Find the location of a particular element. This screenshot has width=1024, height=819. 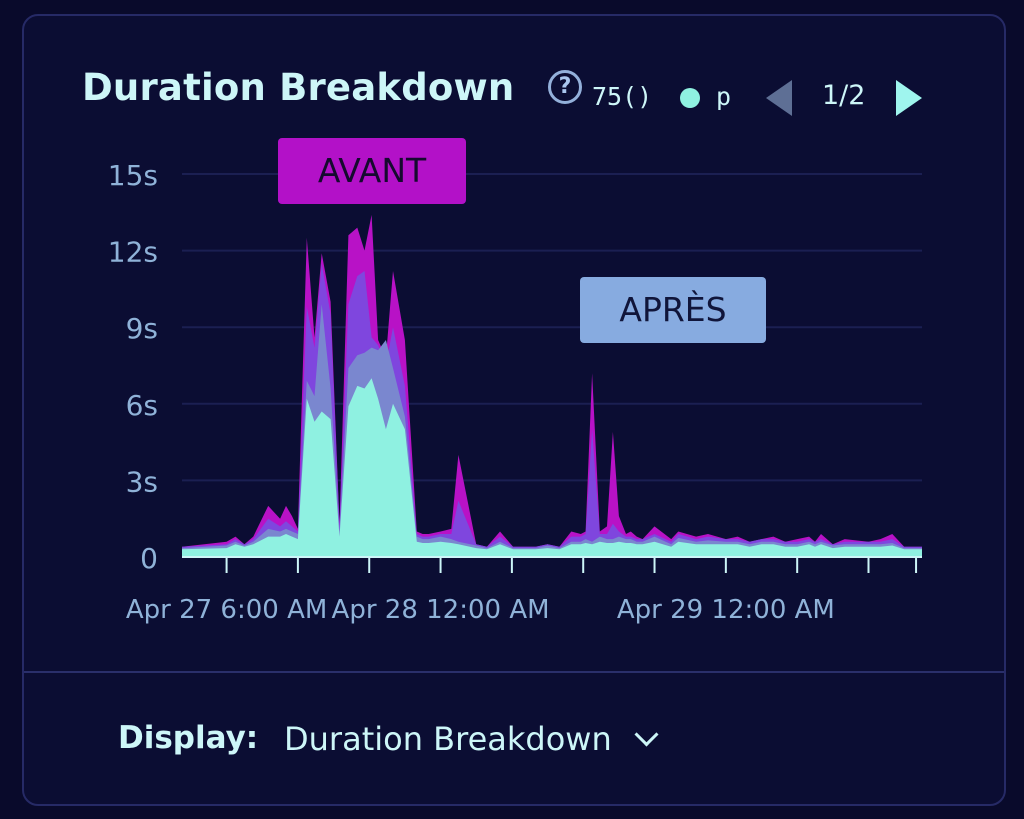

y-tick-label: 15s is located at coordinates (133, 175).